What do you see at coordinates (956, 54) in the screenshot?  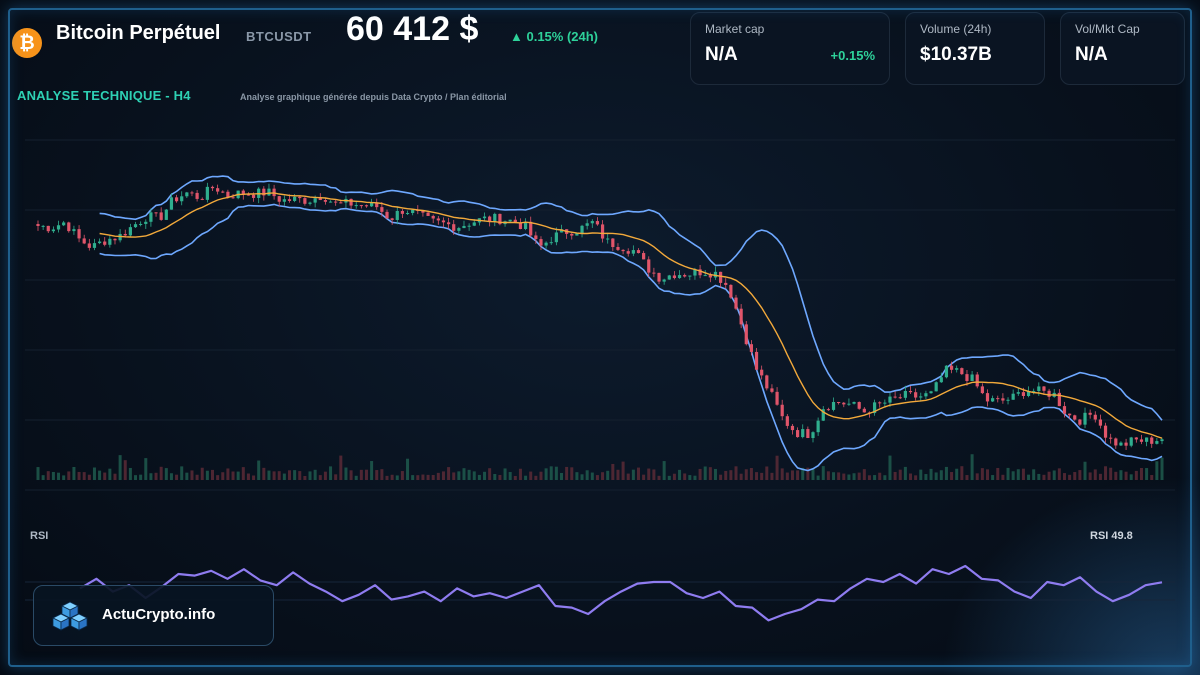 I see `volume-value: $10.37B` at bounding box center [956, 54].